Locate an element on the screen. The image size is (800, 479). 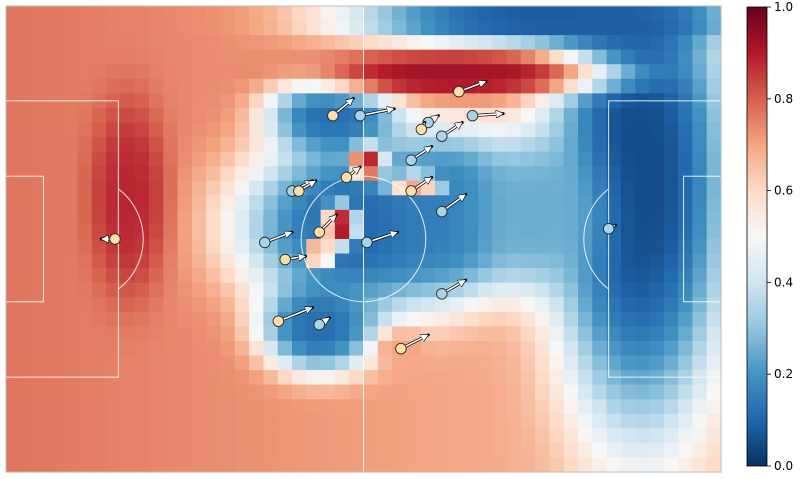
colorbar-tick-label: 0.6 is located at coordinates (783, 191).